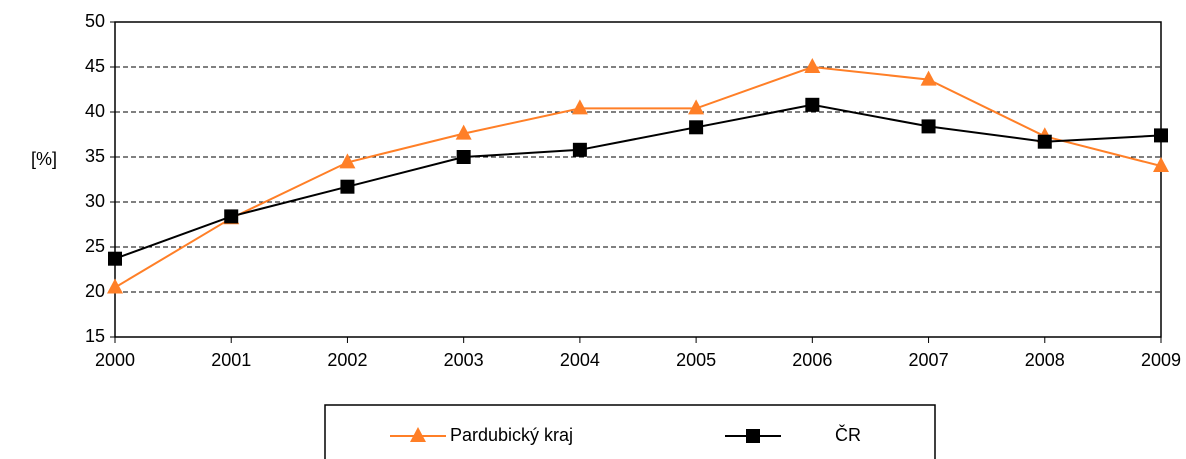 The image size is (1186, 459). I want to click on x-tick-label: 2006, so click(812, 360).